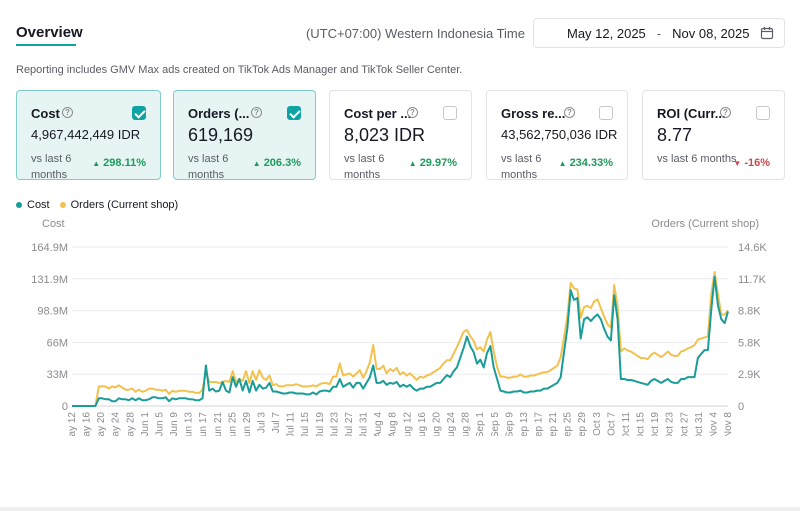  I want to click on x-tick-label: Jul 3, so click(262, 423).